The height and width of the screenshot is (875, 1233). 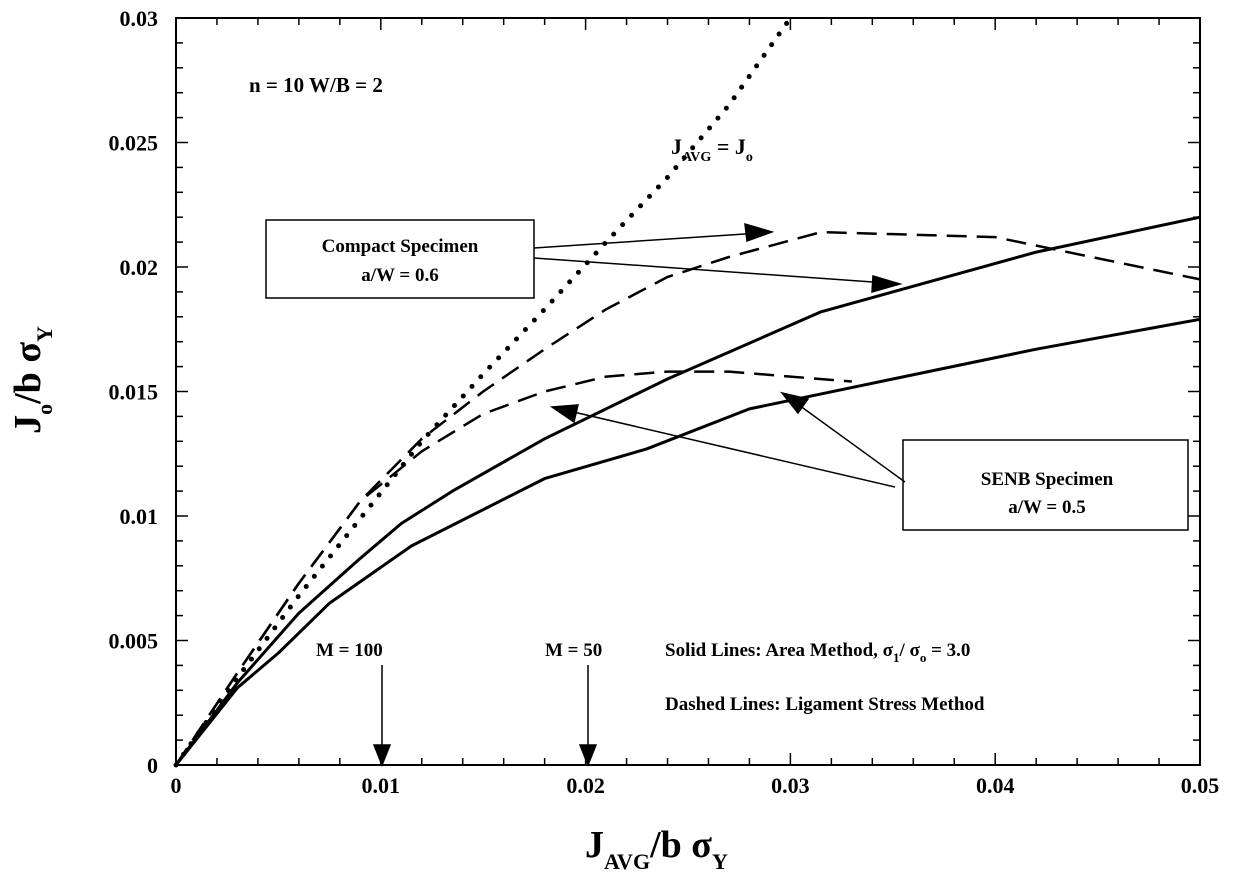 I want to click on compact-arrow-solid, so click(x=710, y=270).